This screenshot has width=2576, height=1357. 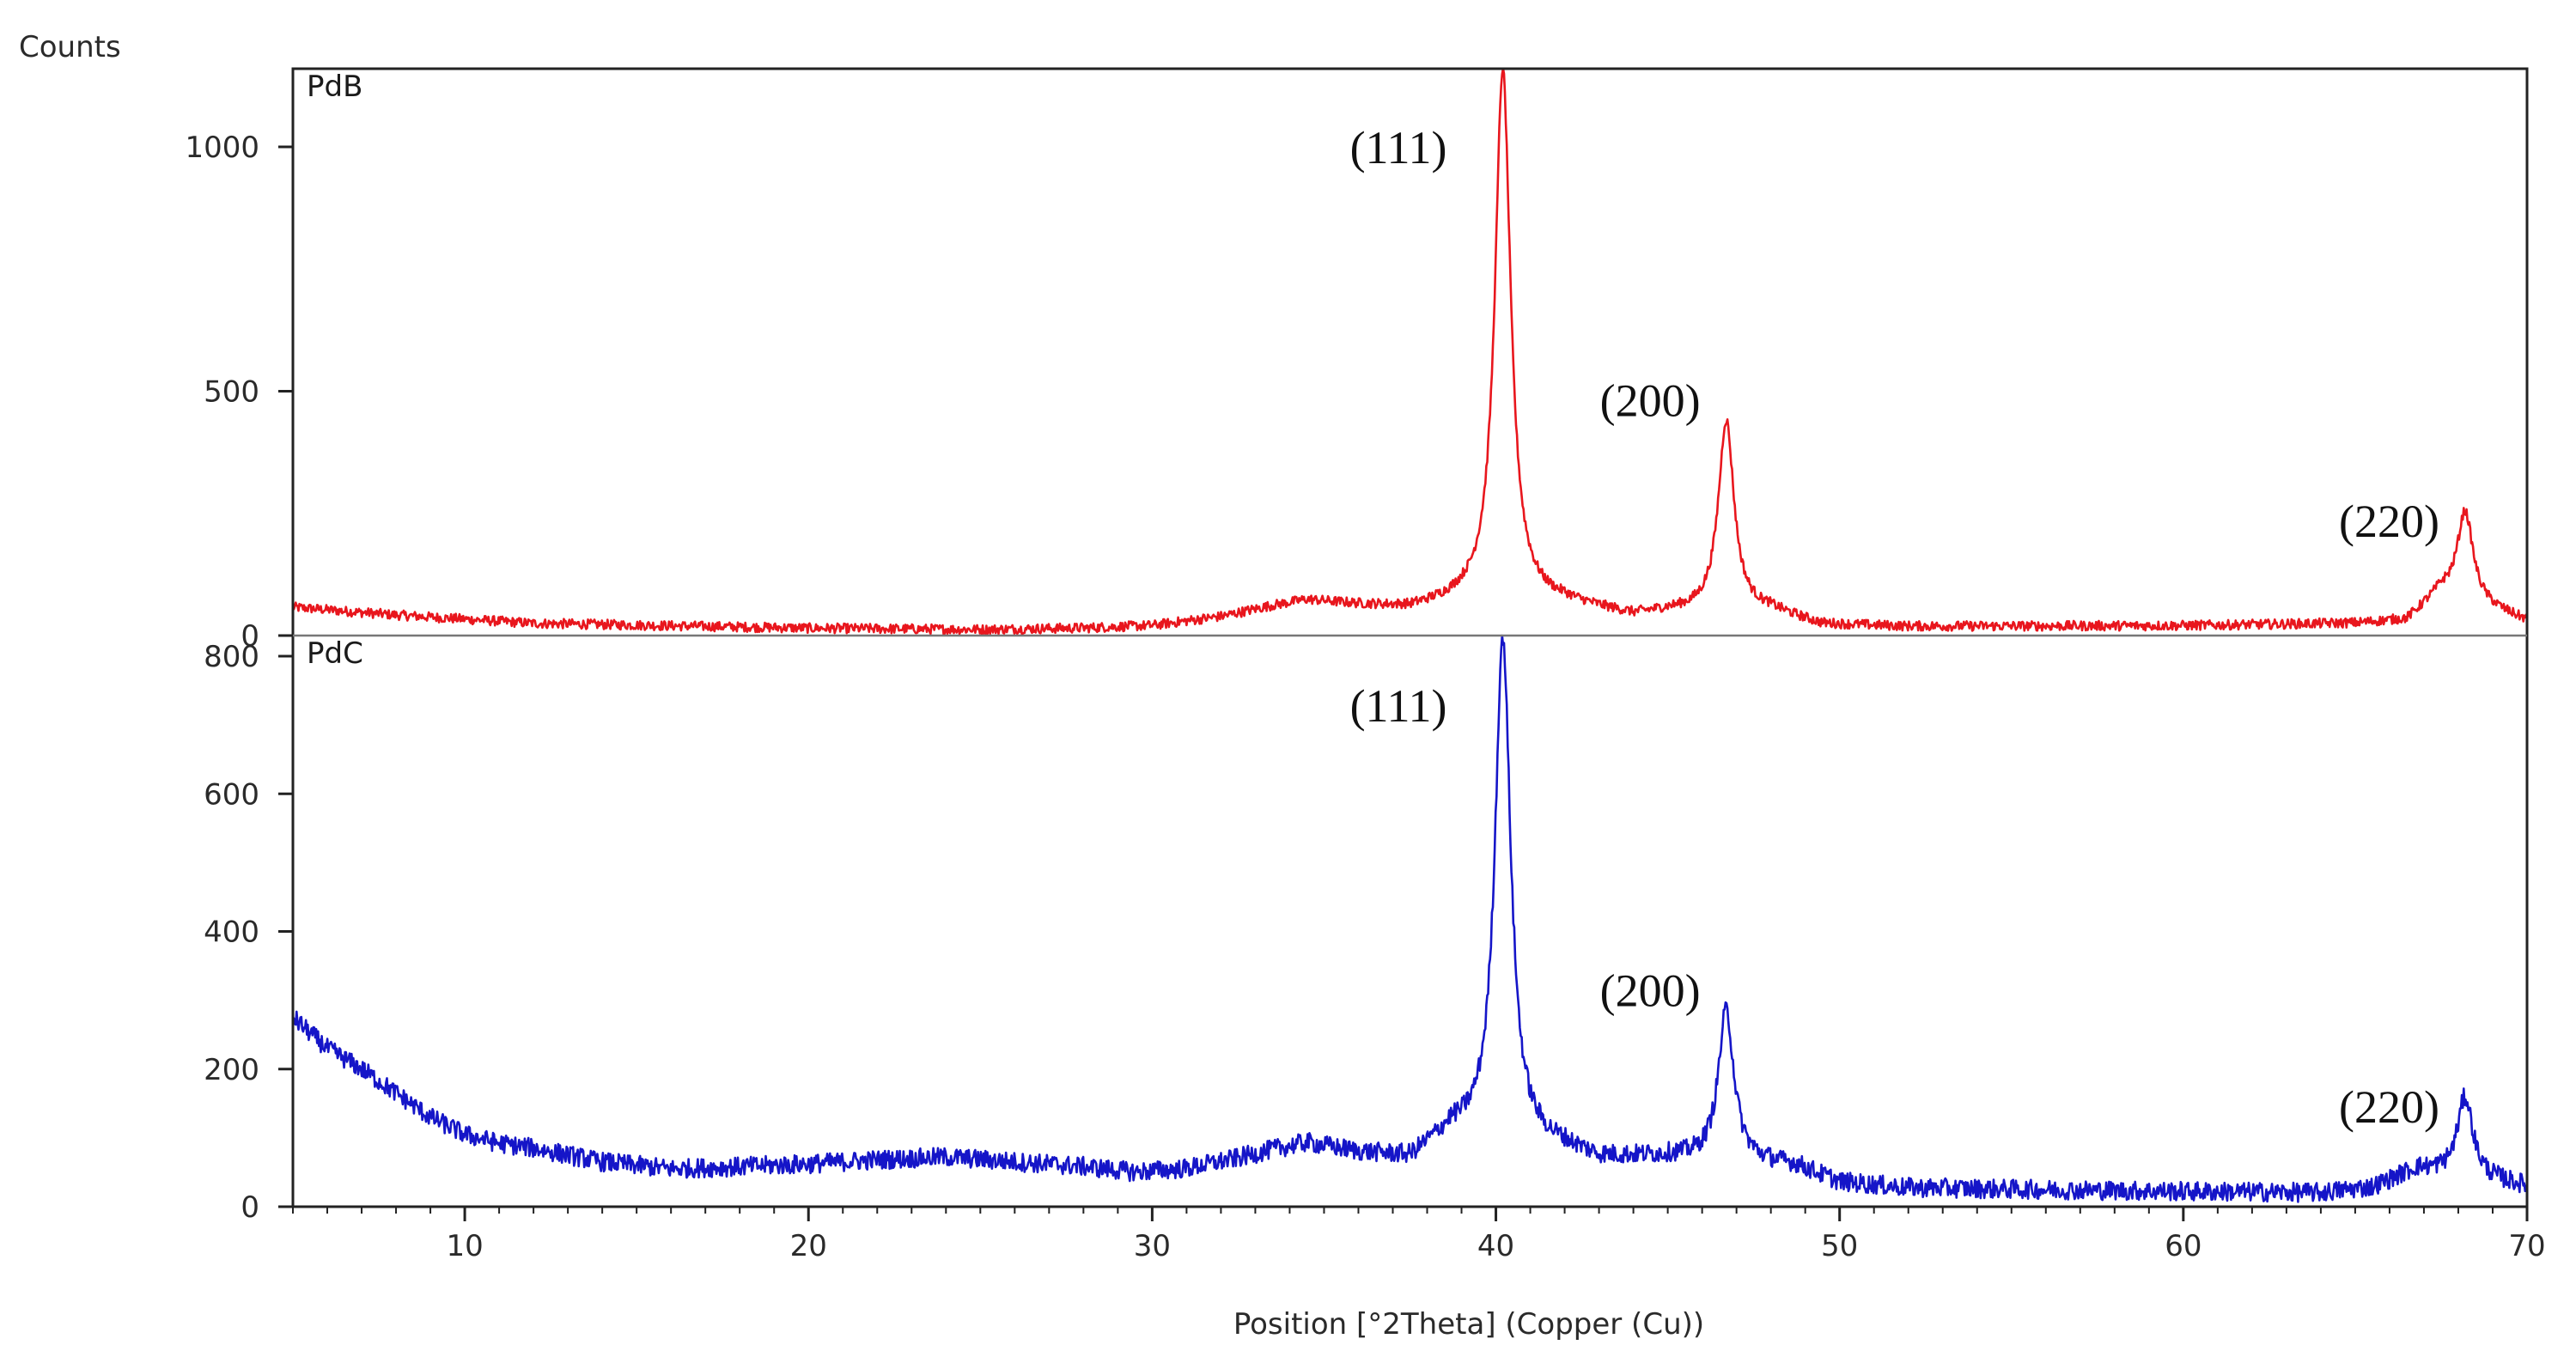 What do you see at coordinates (231, 392) in the screenshot?
I see `y-tick-label: 500` at bounding box center [231, 392].